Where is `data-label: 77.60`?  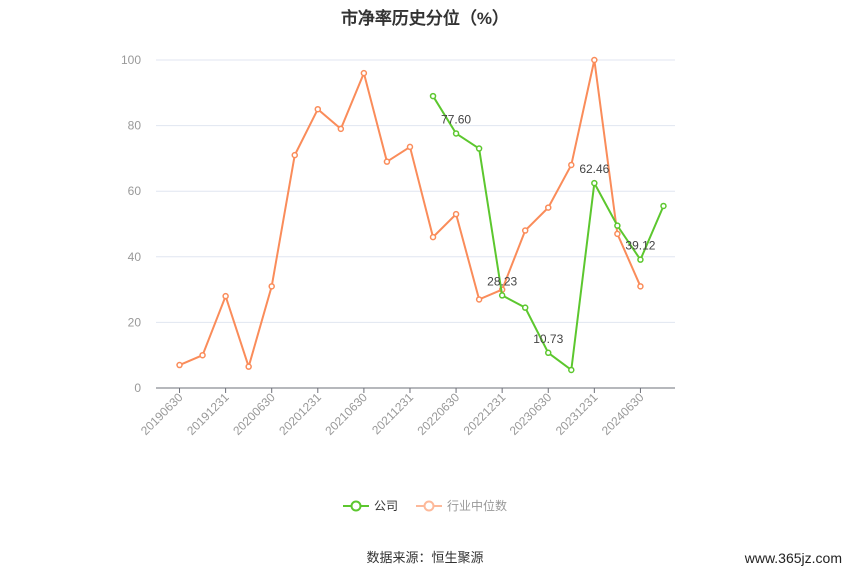 data-label: 77.60 is located at coordinates (456, 119).